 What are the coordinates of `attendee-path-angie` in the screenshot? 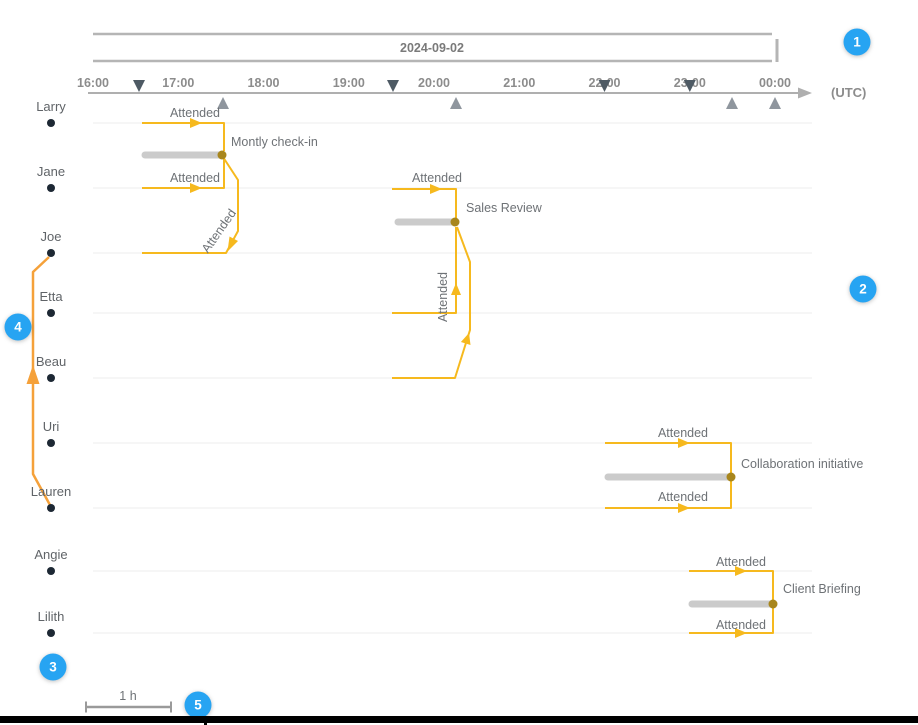 It's located at (731, 585).